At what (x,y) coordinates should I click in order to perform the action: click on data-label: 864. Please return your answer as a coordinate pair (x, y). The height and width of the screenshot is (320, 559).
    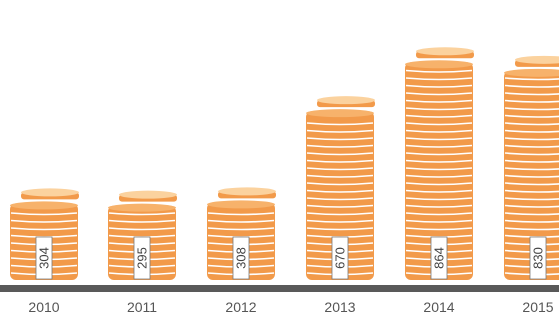
    Looking at the image, I should click on (439, 258).